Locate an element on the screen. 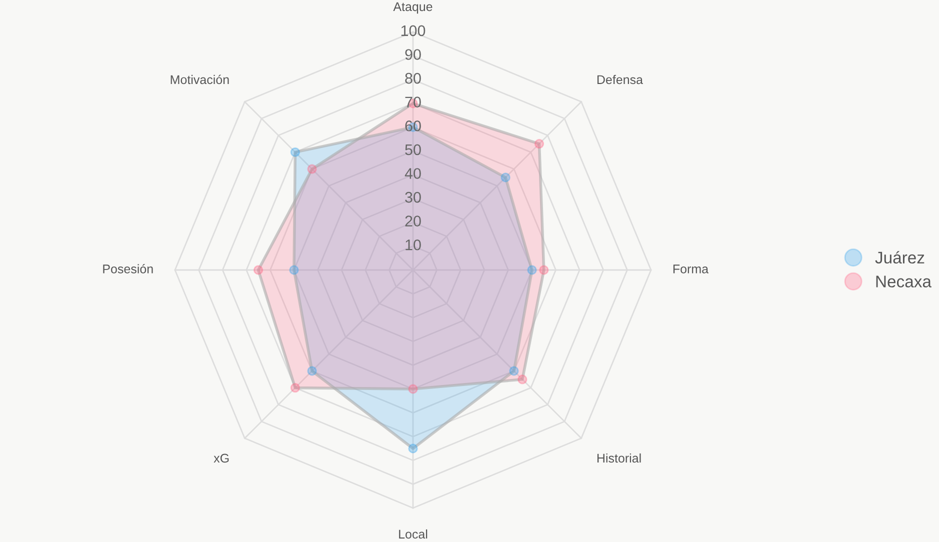  legend-label: Necaxa is located at coordinates (904, 282).